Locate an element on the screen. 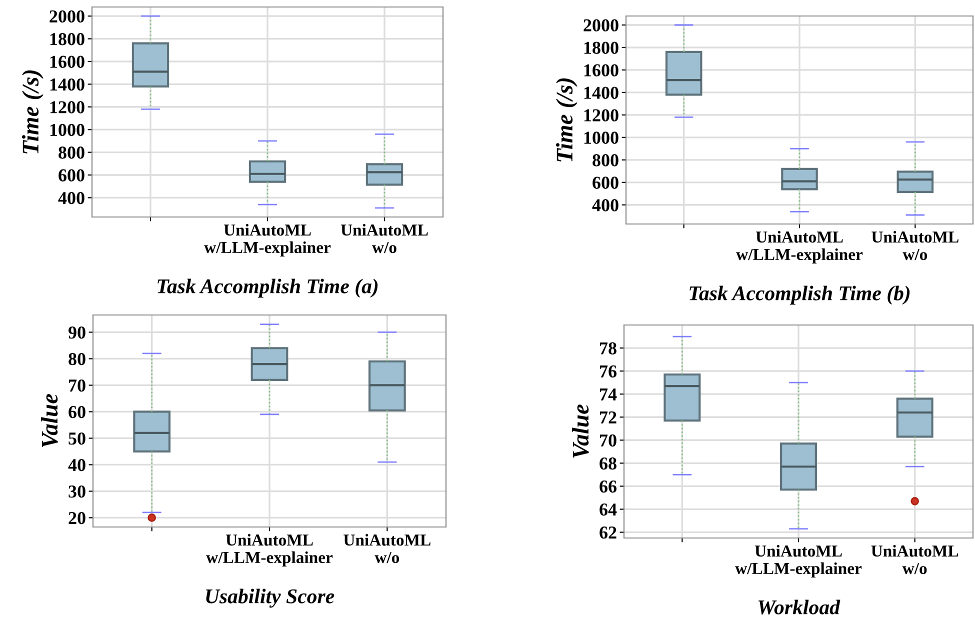 The width and height of the screenshot is (975, 632). y-tick-label: 66 is located at coordinates (608, 486).